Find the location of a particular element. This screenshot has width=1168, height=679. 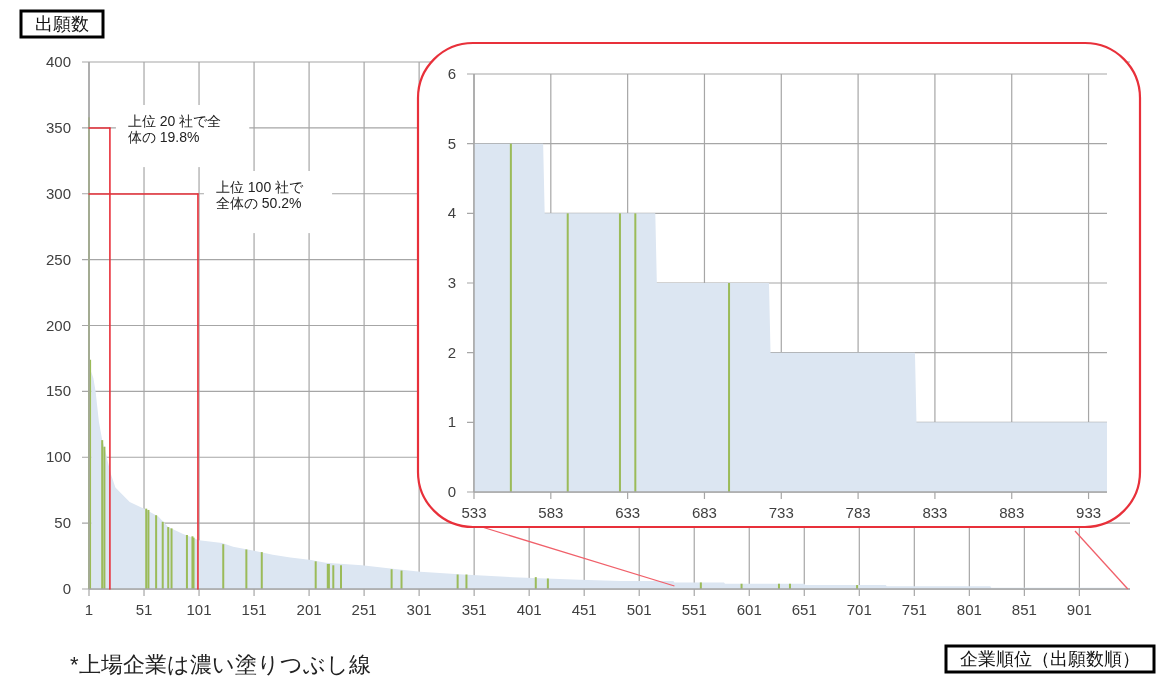

x-tick-label: 583 is located at coordinates (551, 512).